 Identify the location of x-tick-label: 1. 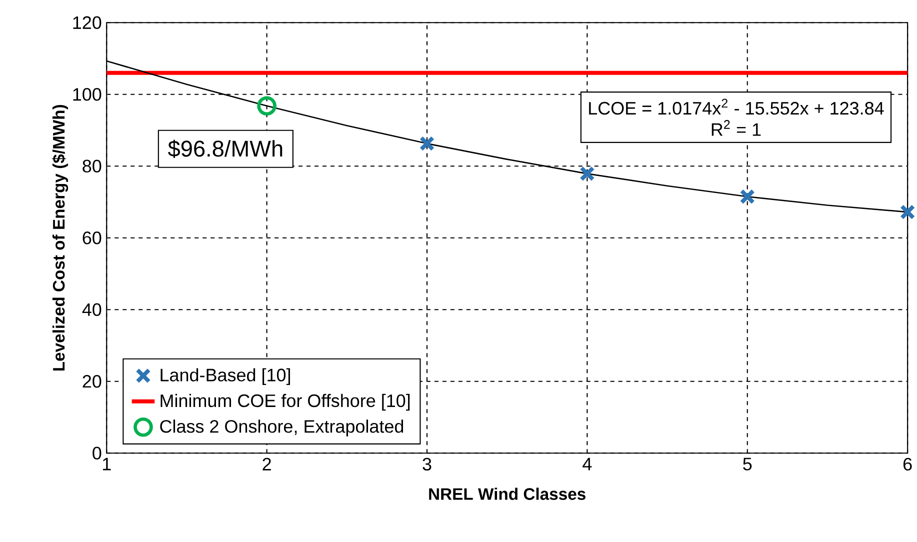
(106, 464).